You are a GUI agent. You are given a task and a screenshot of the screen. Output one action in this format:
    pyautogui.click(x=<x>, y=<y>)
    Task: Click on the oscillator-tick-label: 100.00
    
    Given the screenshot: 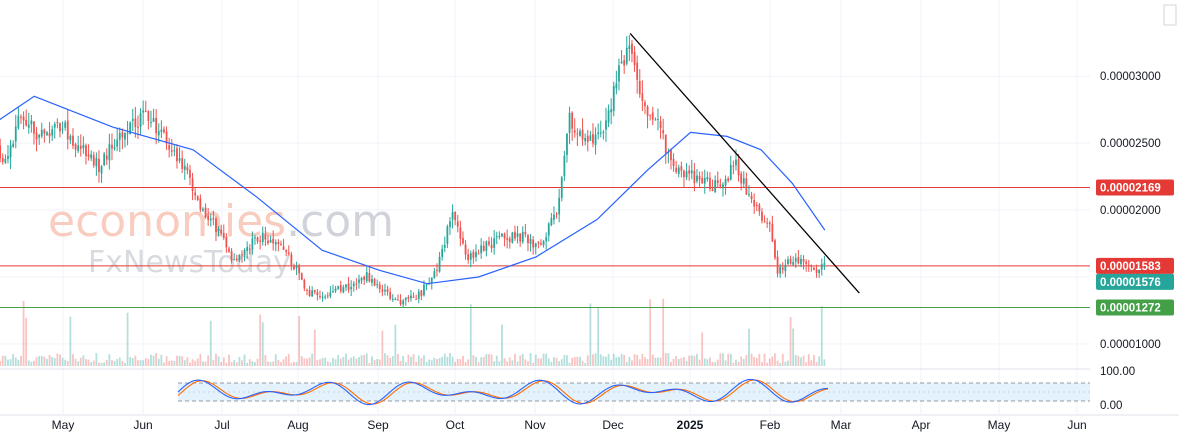 What is the action you would take?
    pyautogui.click(x=1117, y=372)
    